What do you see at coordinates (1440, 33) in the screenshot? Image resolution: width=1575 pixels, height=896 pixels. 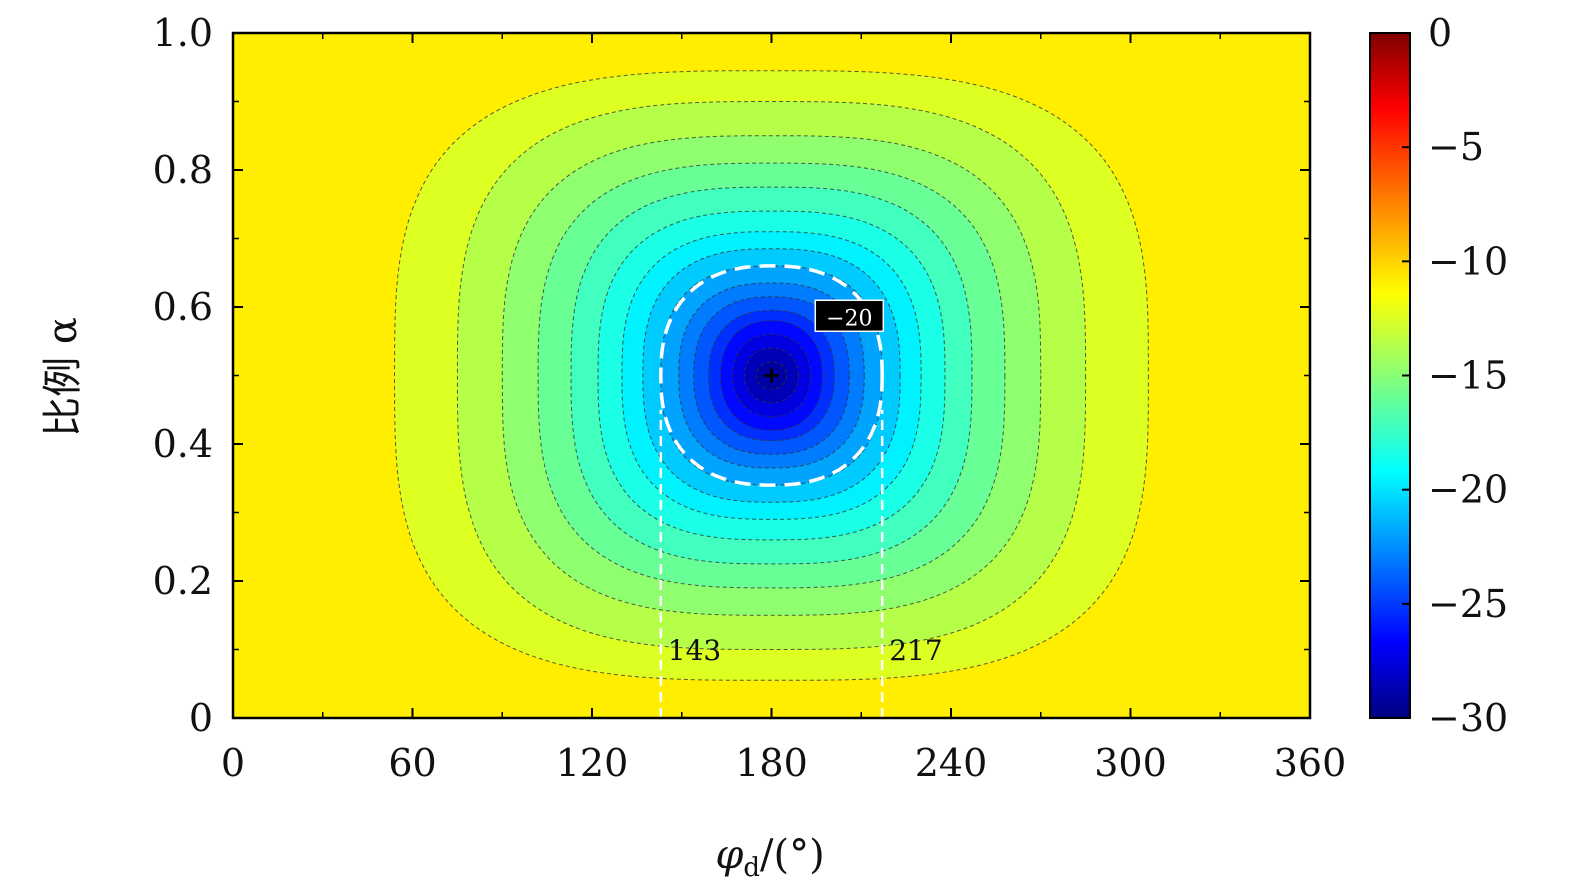 I see `colorbar-tick-label: 0` at bounding box center [1440, 33].